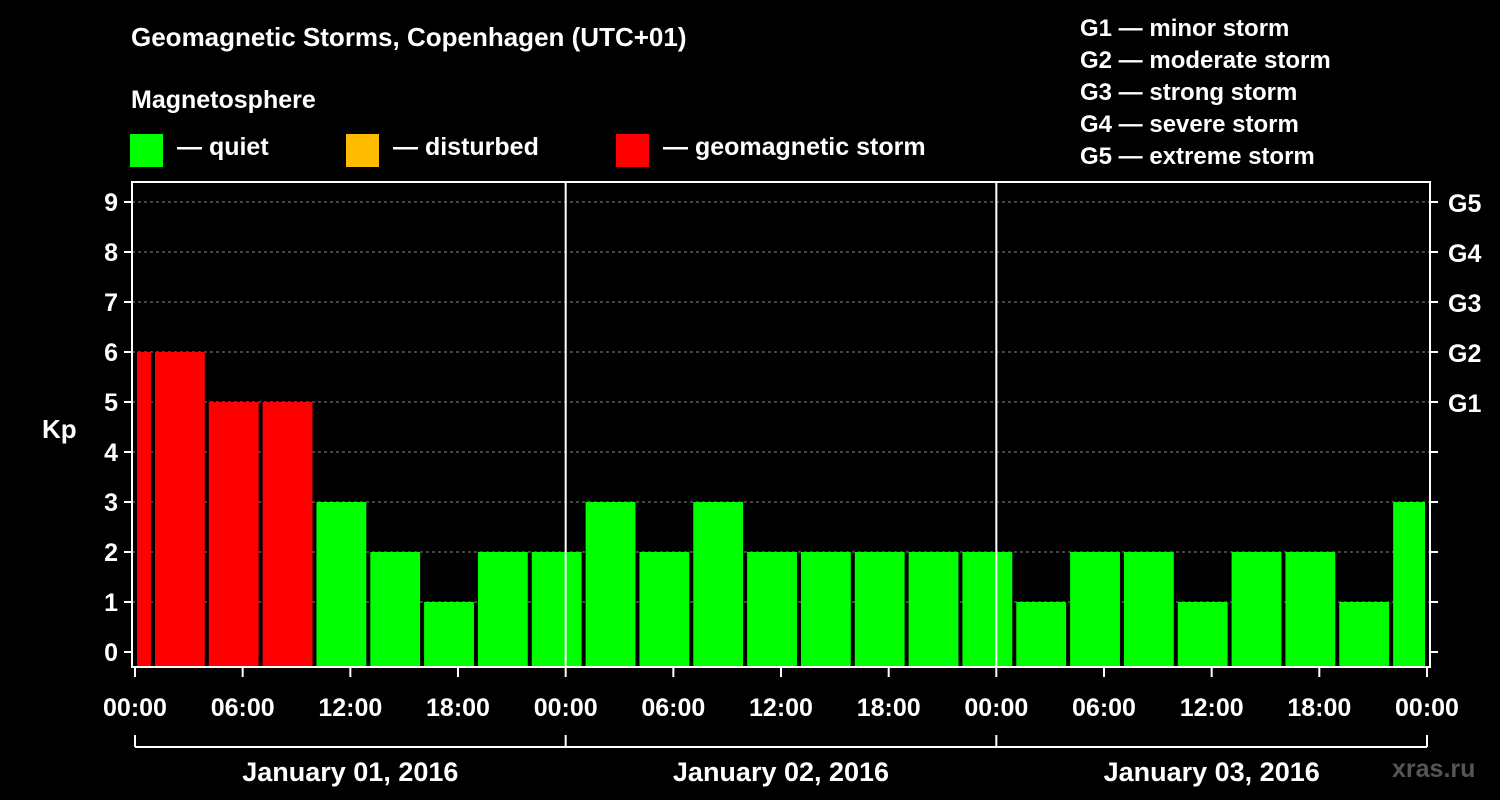 This screenshot has height=800, width=1500. What do you see at coordinates (1427, 708) in the screenshot?
I see `x-tick-label-12: 00:00` at bounding box center [1427, 708].